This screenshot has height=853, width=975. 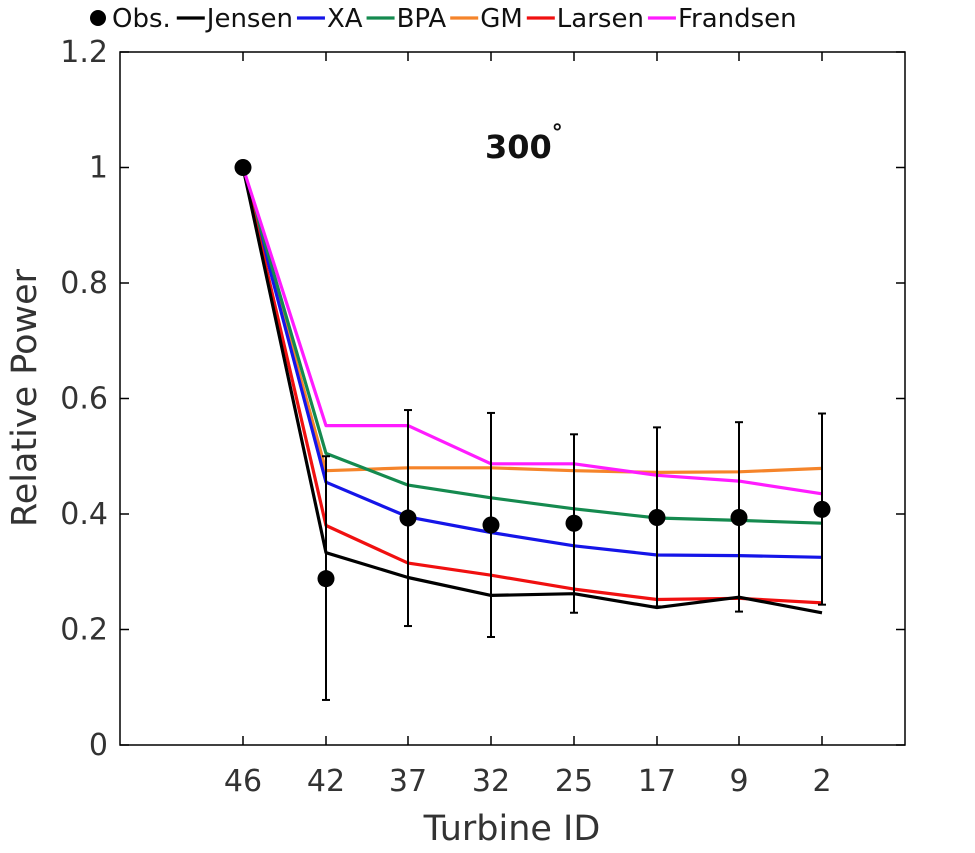 I want to click on x-tick-label: 32, so click(x=491, y=781).